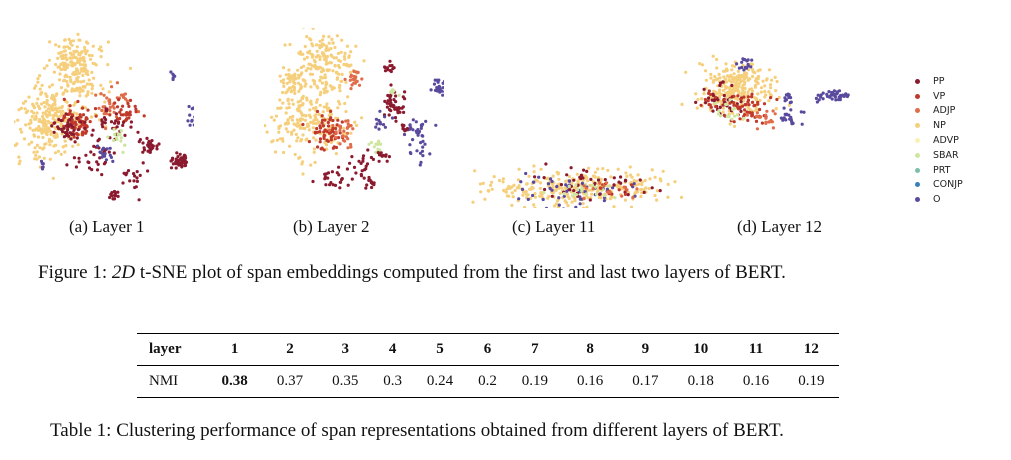 Image resolution: width=1011 pixels, height=460 pixels. What do you see at coordinates (345, 349) in the screenshot?
I see `header-layer-3: 3` at bounding box center [345, 349].